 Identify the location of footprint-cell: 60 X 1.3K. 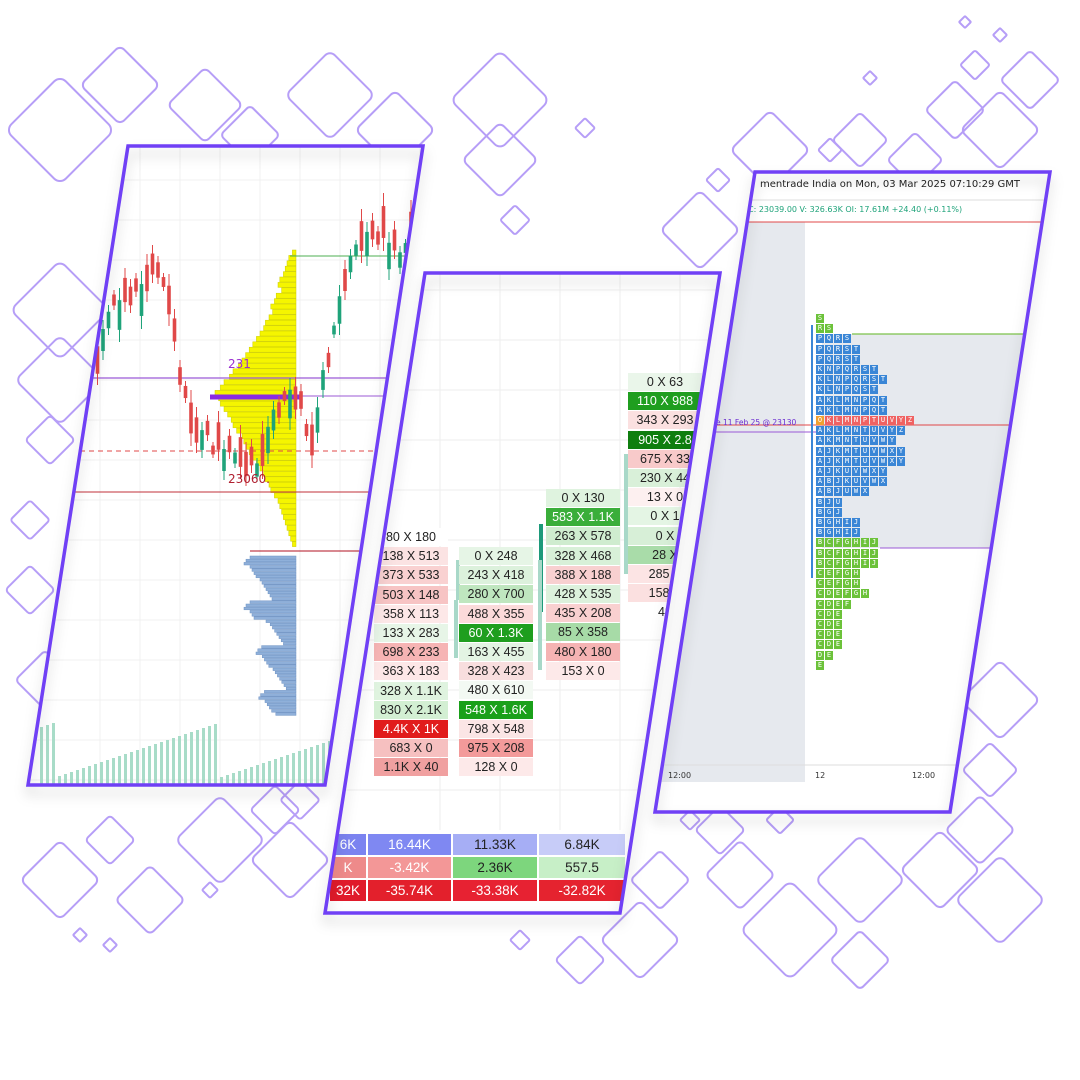
(496, 632).